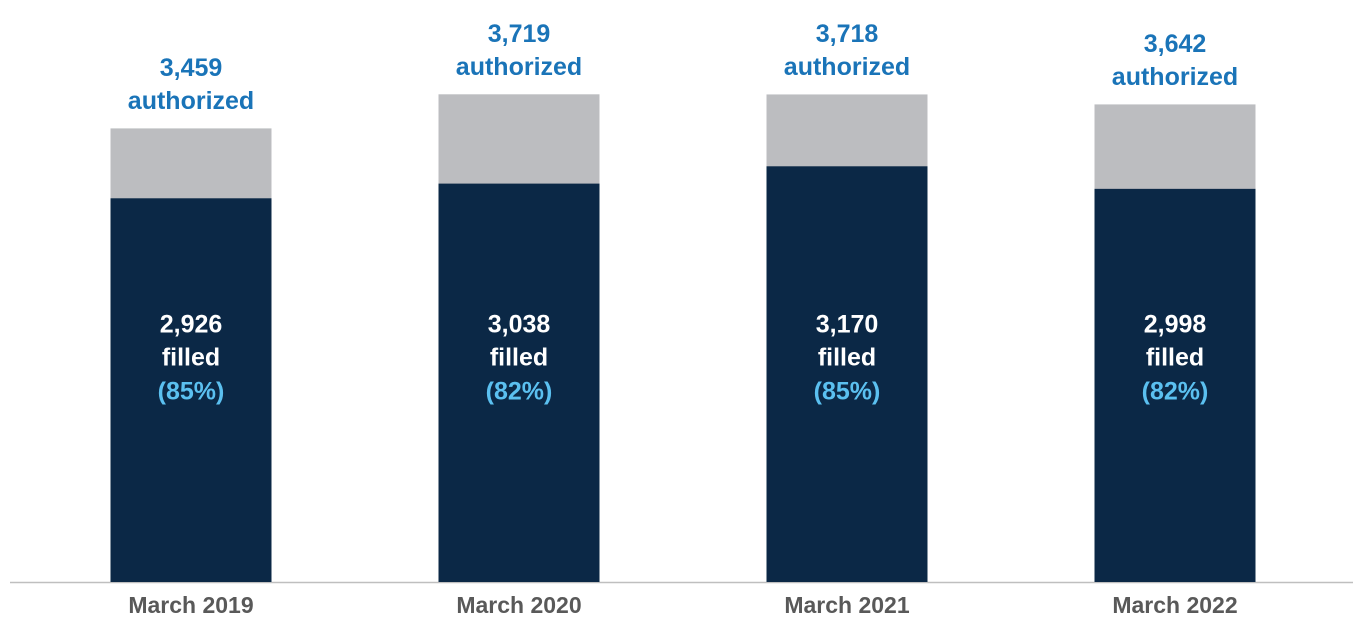 The image size is (1353, 627). What do you see at coordinates (1175, 44) in the screenshot?
I see `authorized-value-label: 3,642` at bounding box center [1175, 44].